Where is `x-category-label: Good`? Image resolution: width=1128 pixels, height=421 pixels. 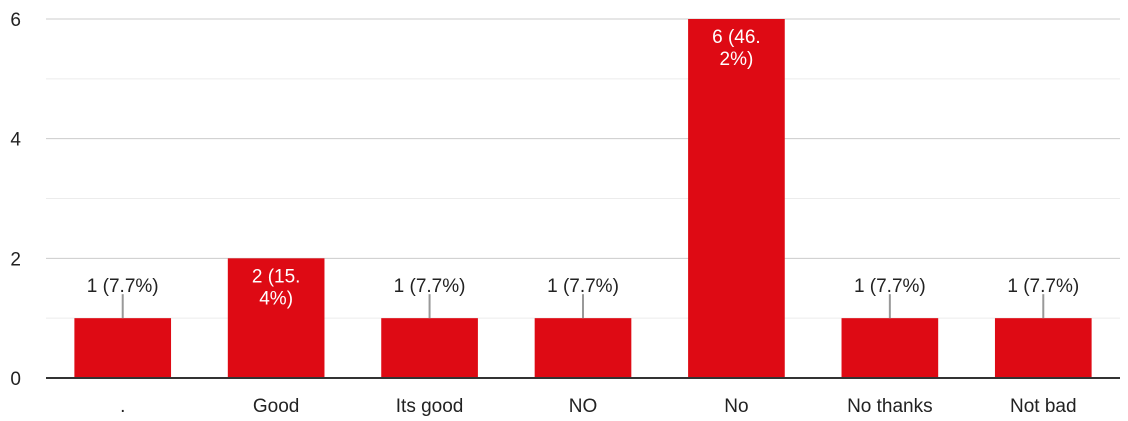 x-category-label: Good is located at coordinates (276, 406).